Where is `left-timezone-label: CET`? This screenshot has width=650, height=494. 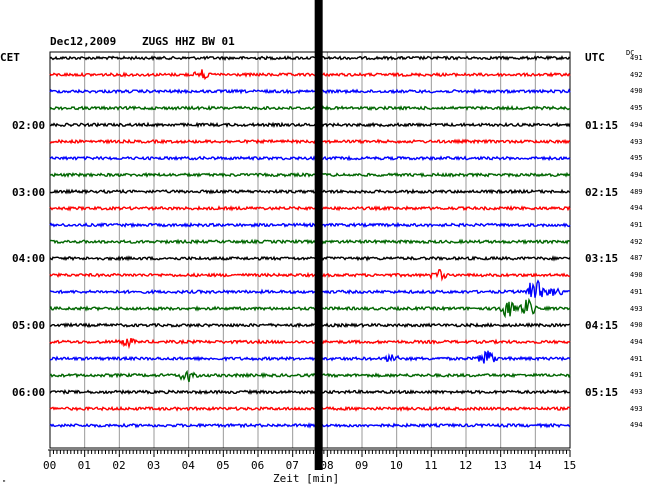 left-timezone-label: CET is located at coordinates (10, 57).